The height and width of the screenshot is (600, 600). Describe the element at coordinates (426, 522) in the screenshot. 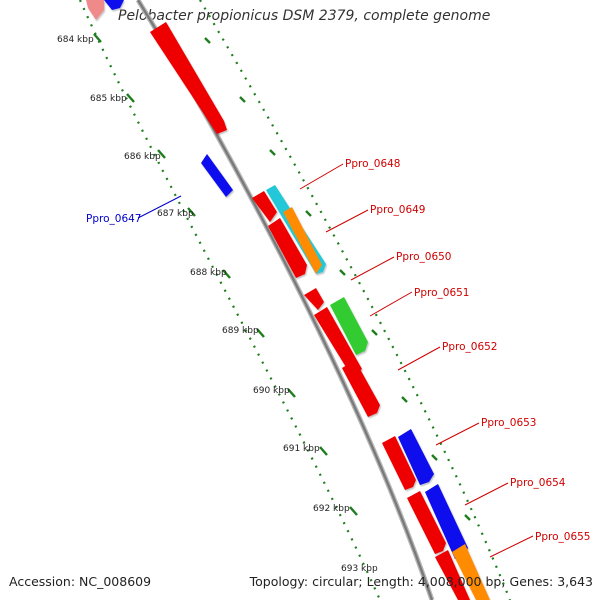

I see `gene-forward-red-e` at that location.